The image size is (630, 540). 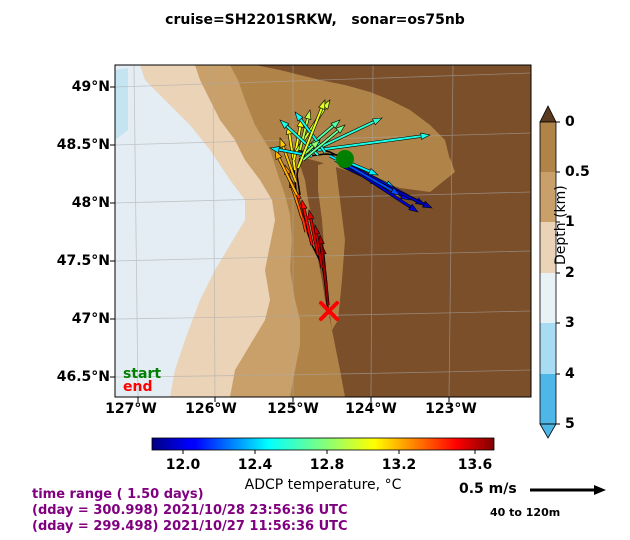 I want to click on lat-label-47: 47°N, so click(x=90, y=319).